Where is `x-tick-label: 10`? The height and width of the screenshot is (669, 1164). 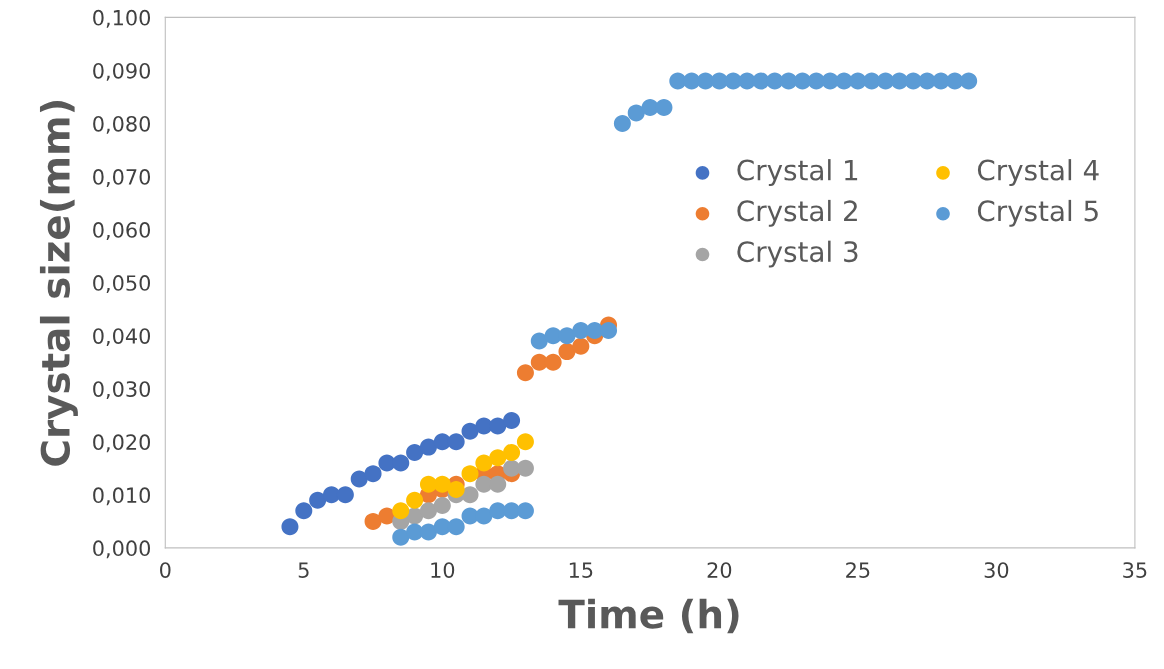
x-tick-label: 10 is located at coordinates (443, 570).